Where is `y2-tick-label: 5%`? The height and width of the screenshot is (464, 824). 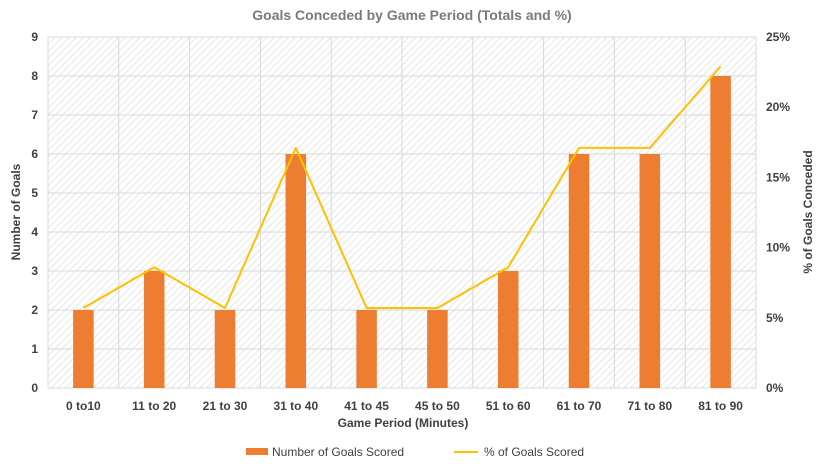 y2-tick-label: 5% is located at coordinates (775, 318).